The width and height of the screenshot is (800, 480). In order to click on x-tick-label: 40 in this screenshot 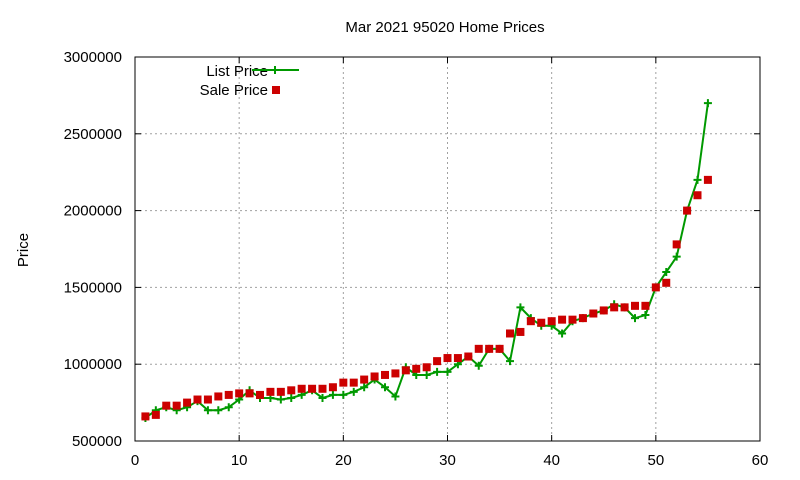, I will do `click(551, 460)`.